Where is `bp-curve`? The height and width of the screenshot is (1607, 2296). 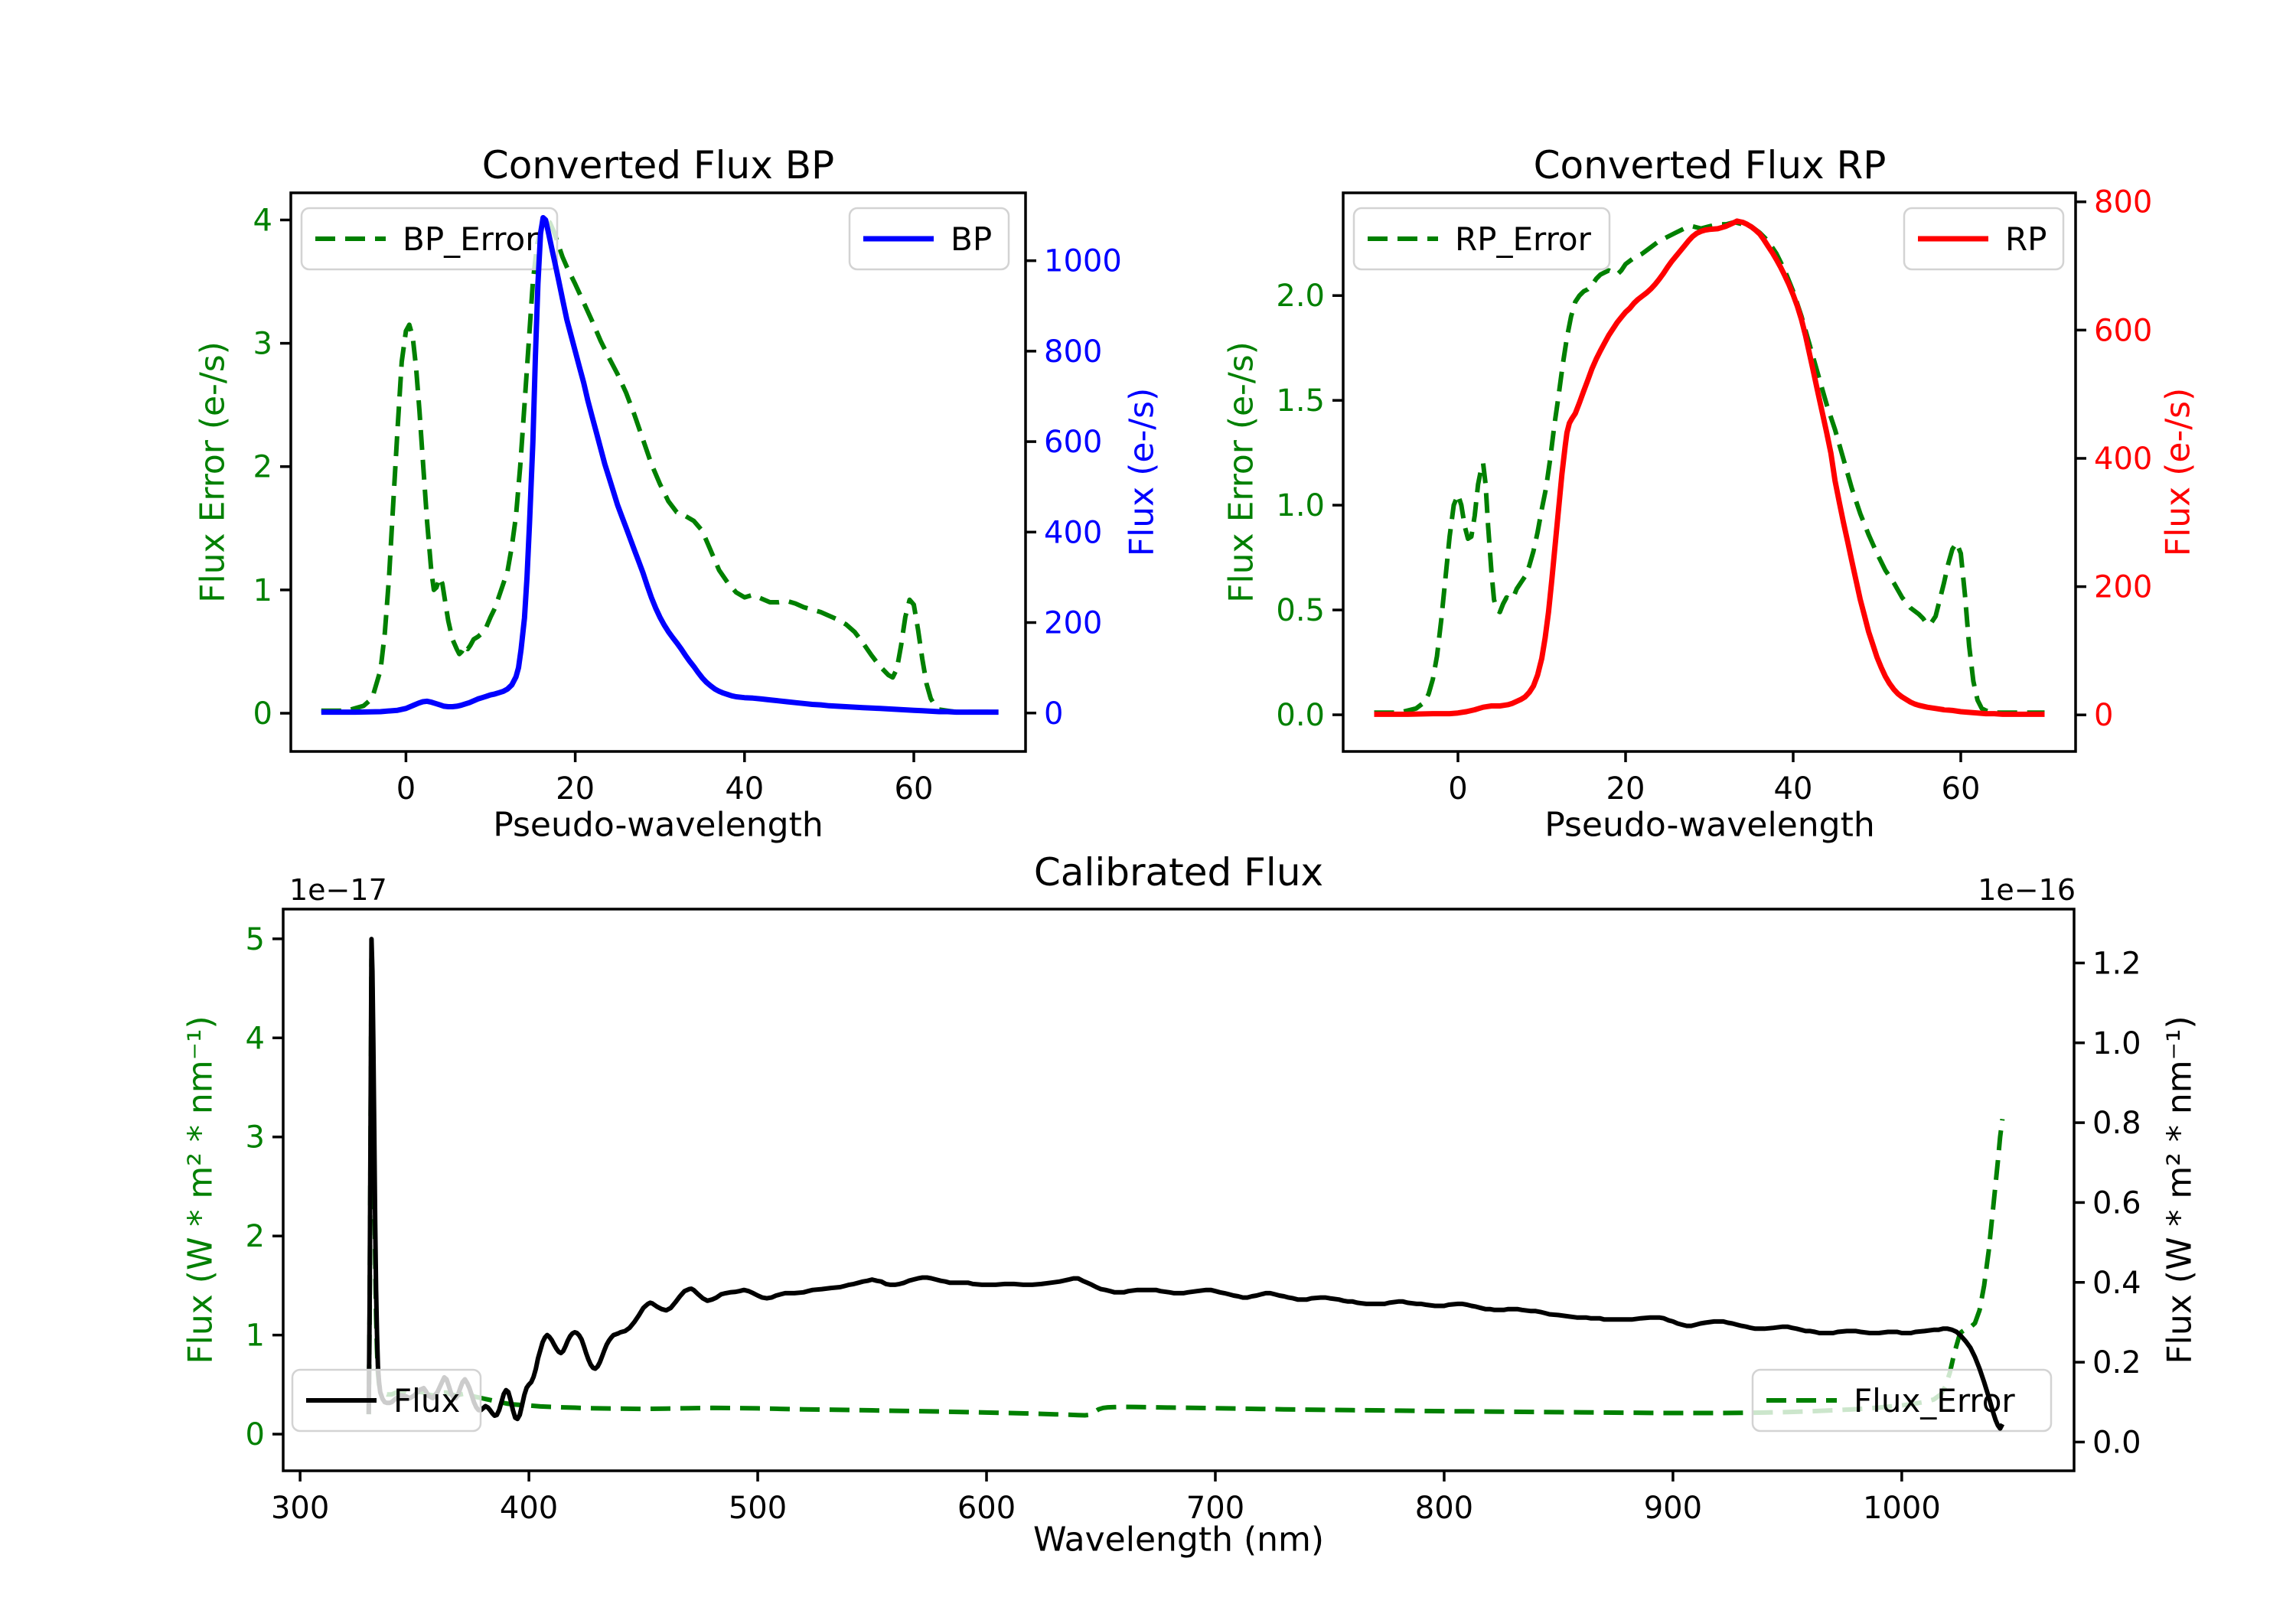
bp-curve is located at coordinates (660, 465).